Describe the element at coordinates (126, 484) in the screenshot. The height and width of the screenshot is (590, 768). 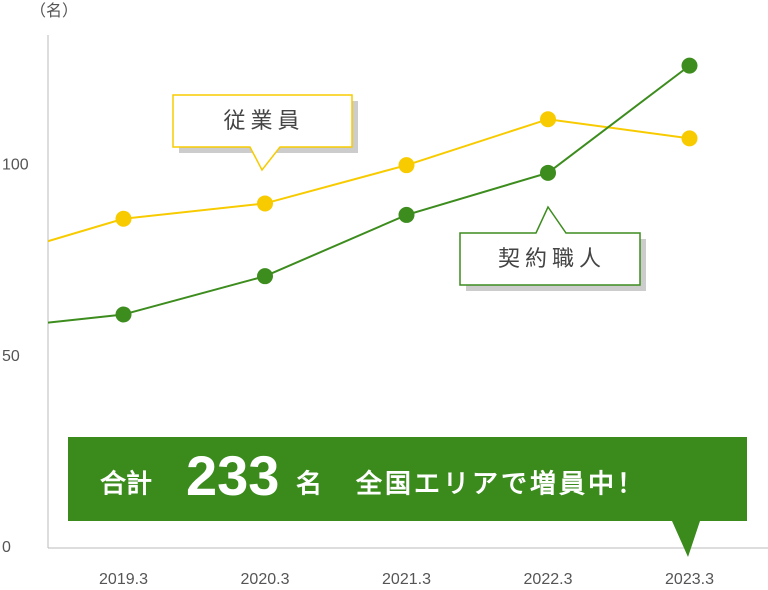
I see `banner-prefix: 合計` at that location.